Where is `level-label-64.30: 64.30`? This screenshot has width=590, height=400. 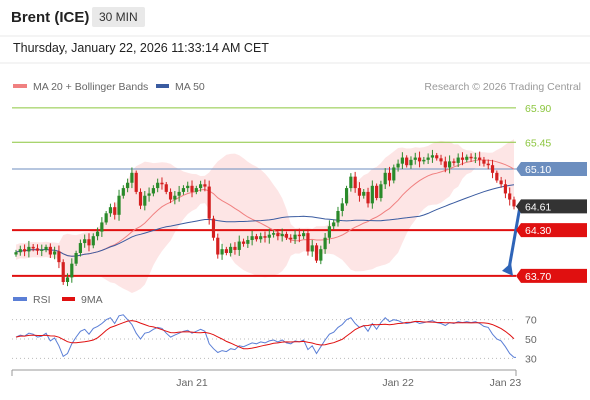 level-label-64.30: 64.30 is located at coordinates (538, 231).